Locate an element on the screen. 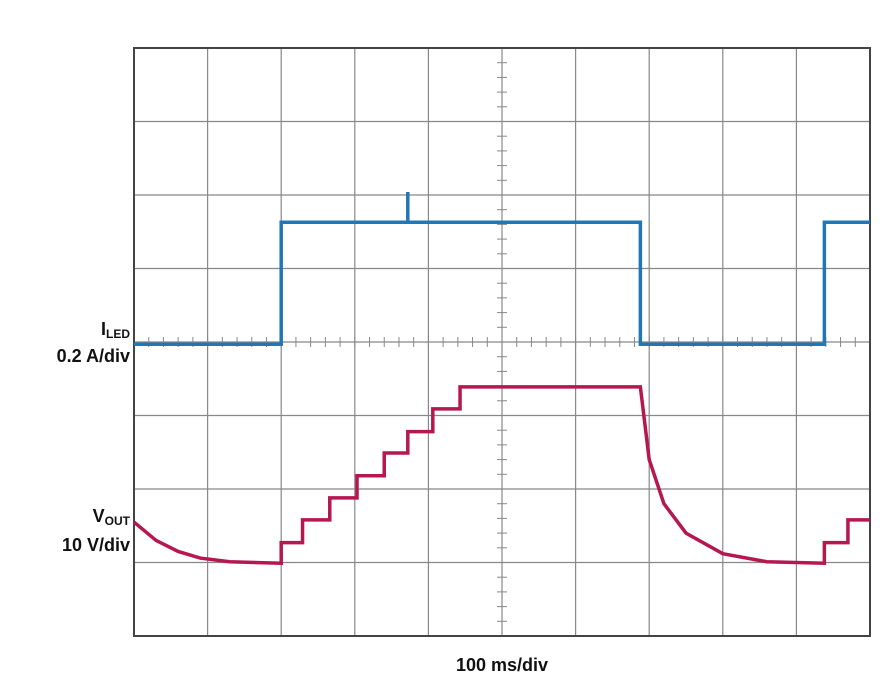  series-label: ILED is located at coordinates (115, 330).